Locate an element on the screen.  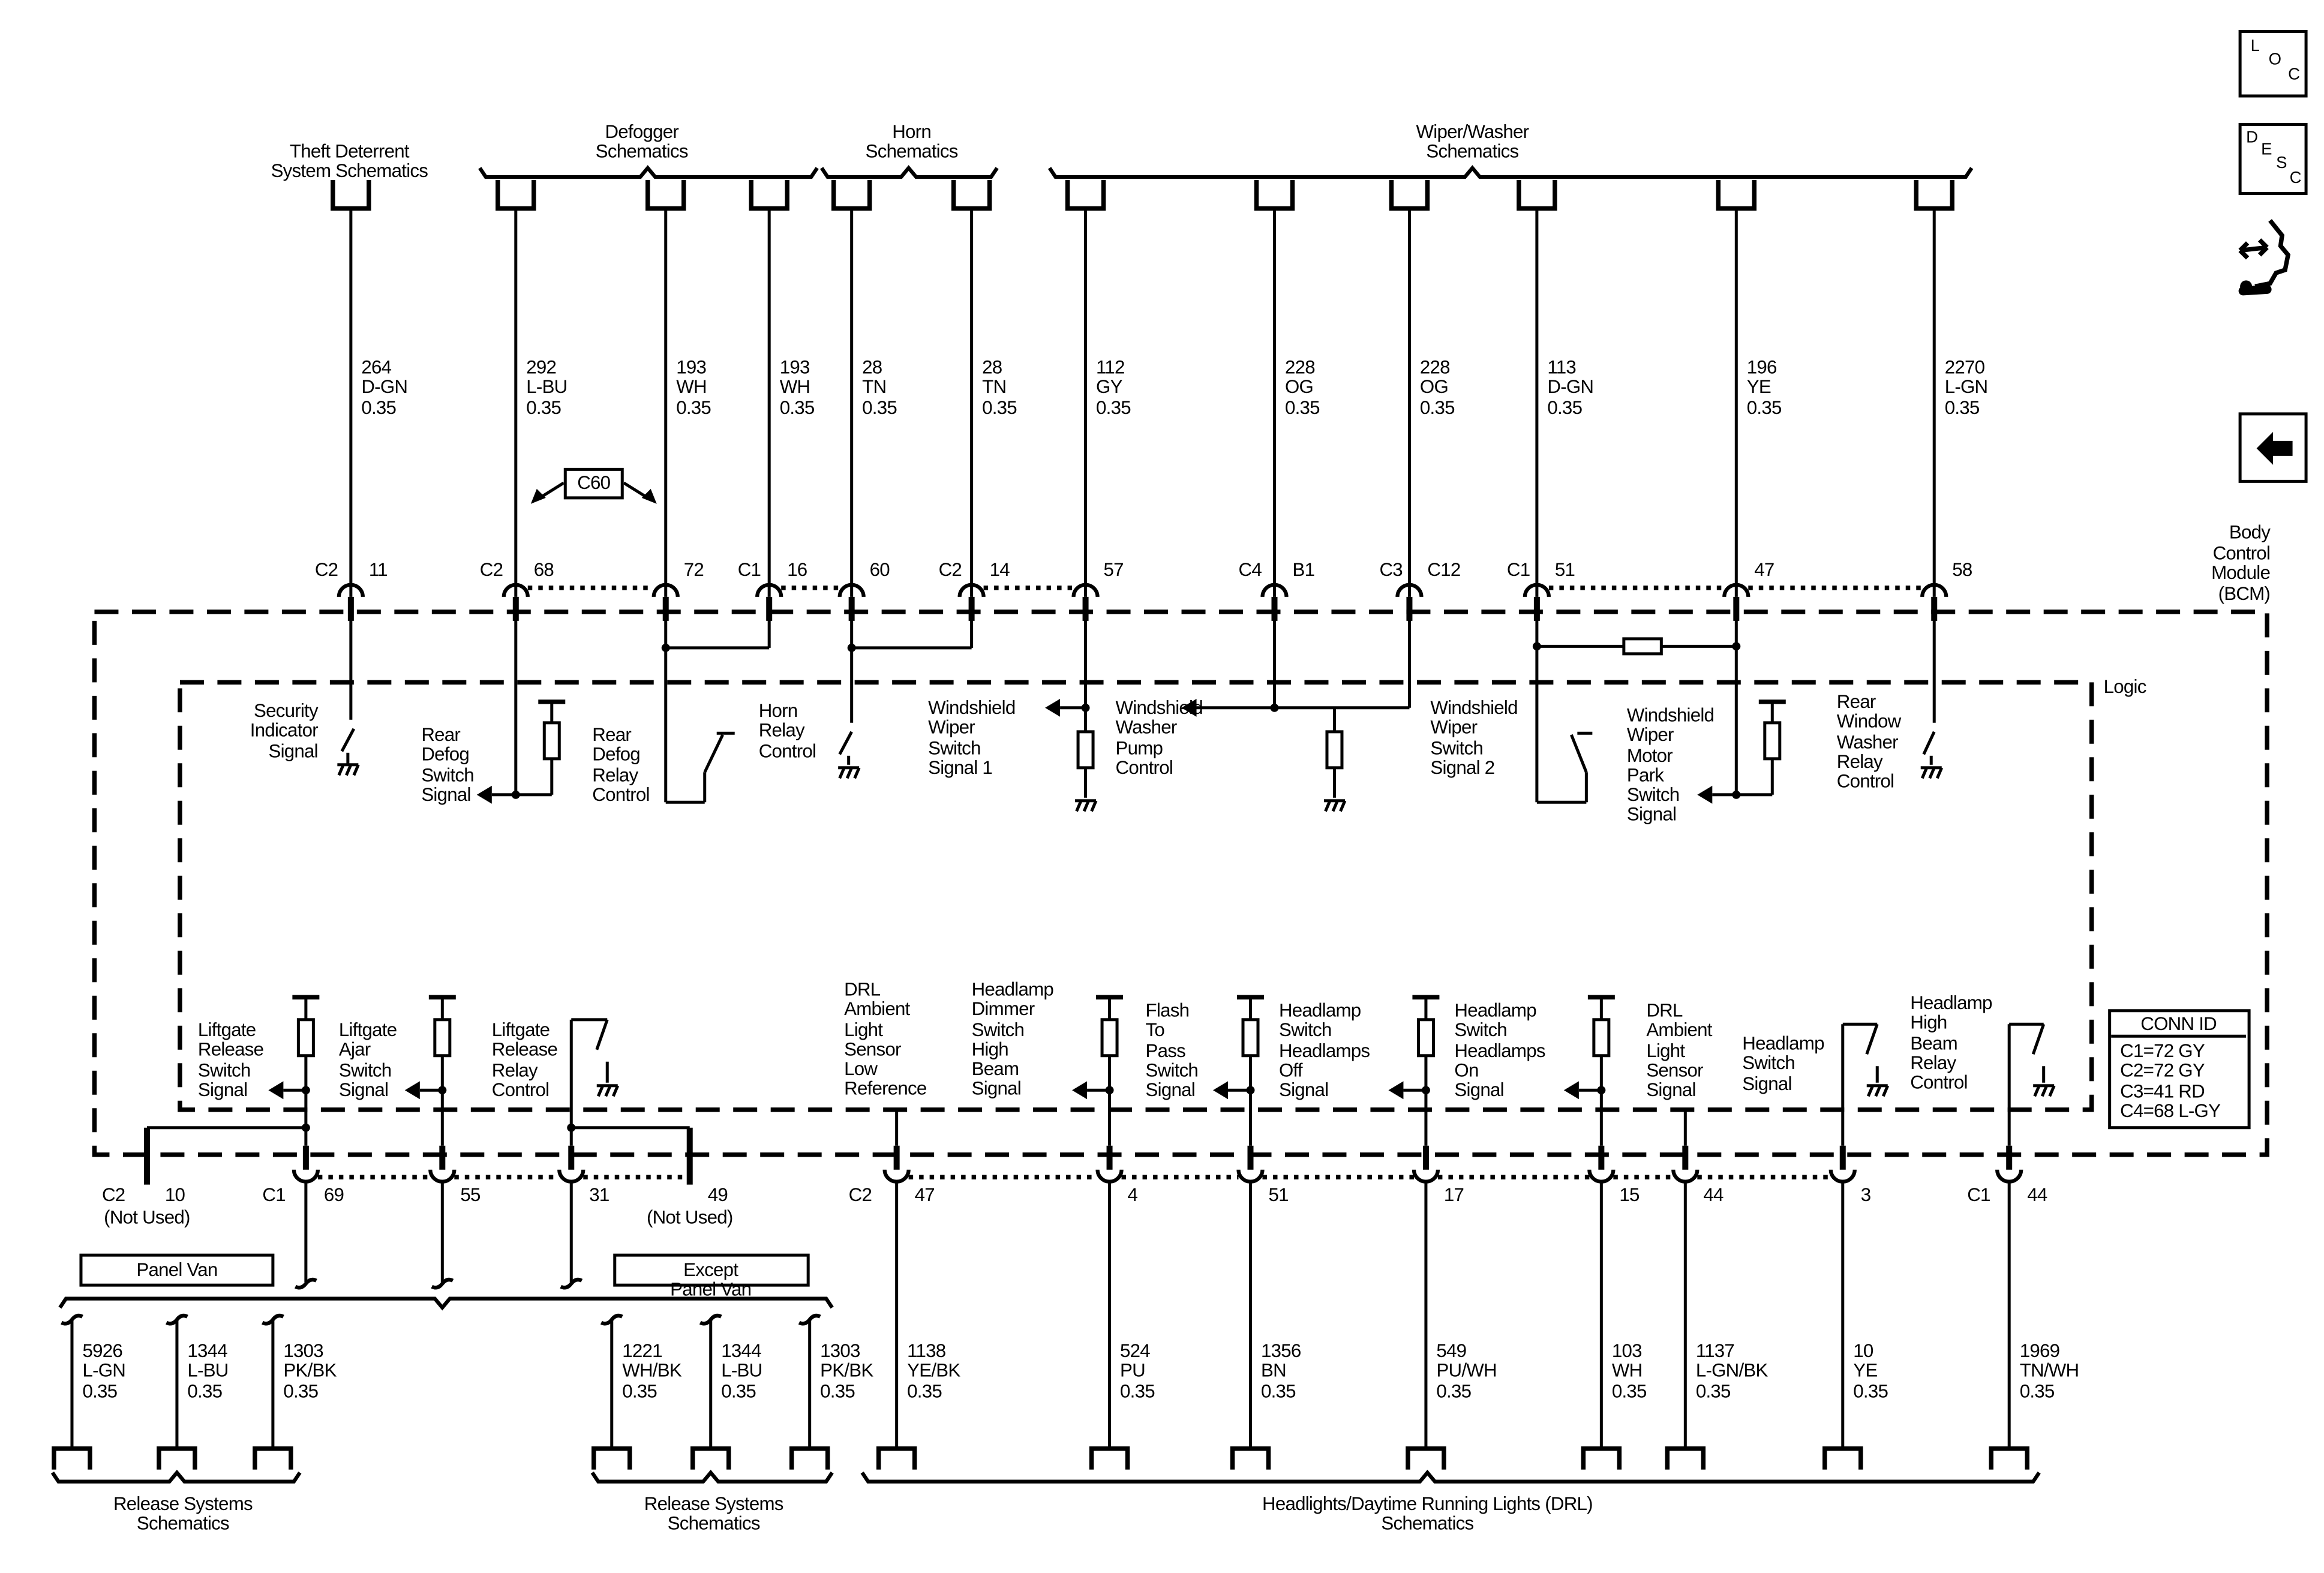
wire-circuit-label: 10 is located at coordinates (1863, 1351).